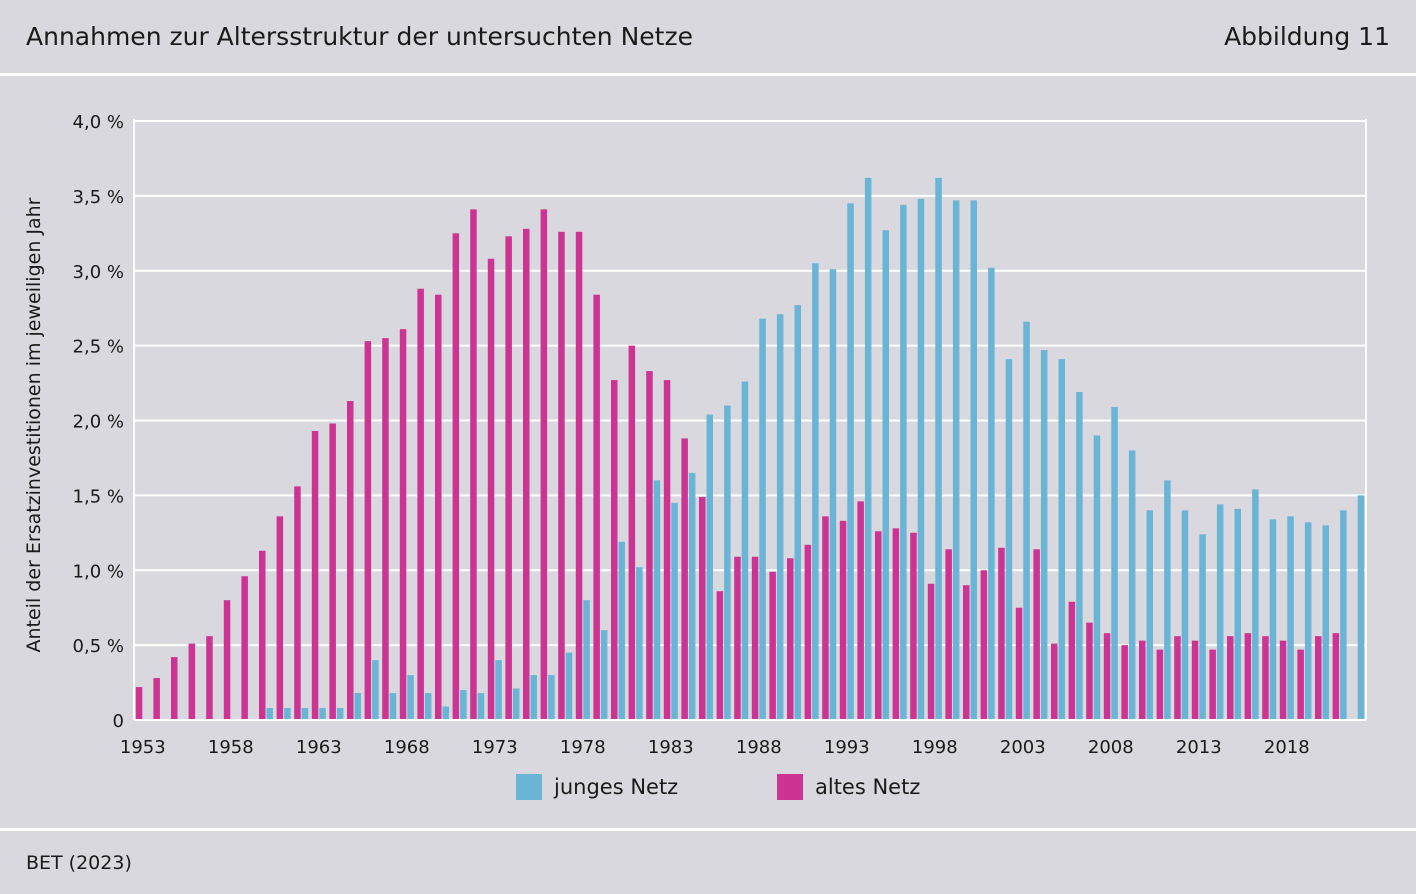 The width and height of the screenshot is (1416, 894). I want to click on x-tick-label: 2008, so click(1111, 747).